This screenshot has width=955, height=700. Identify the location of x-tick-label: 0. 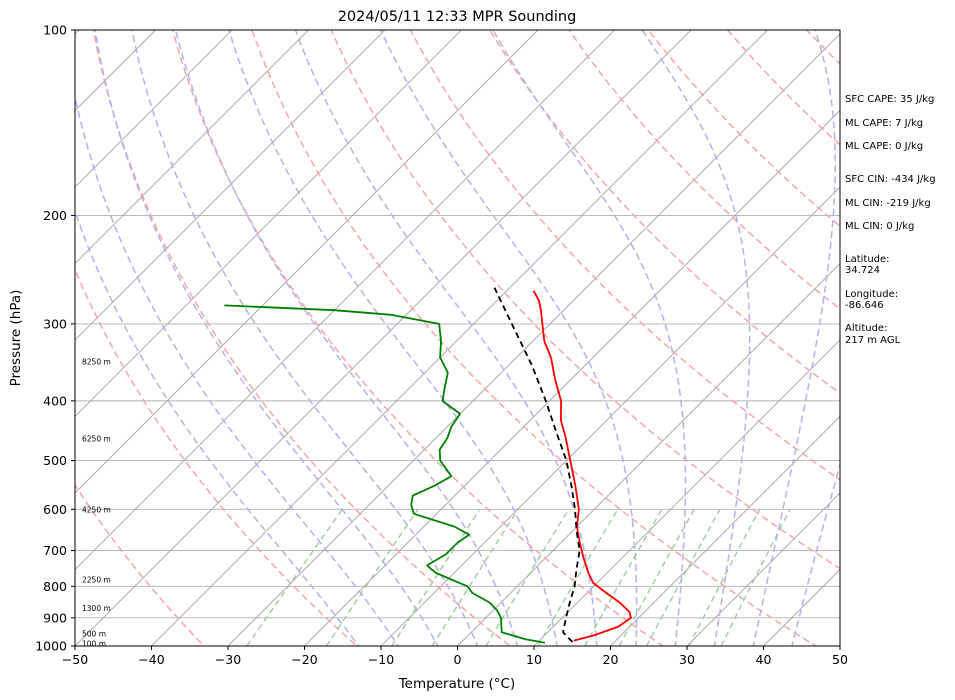
(458, 659).